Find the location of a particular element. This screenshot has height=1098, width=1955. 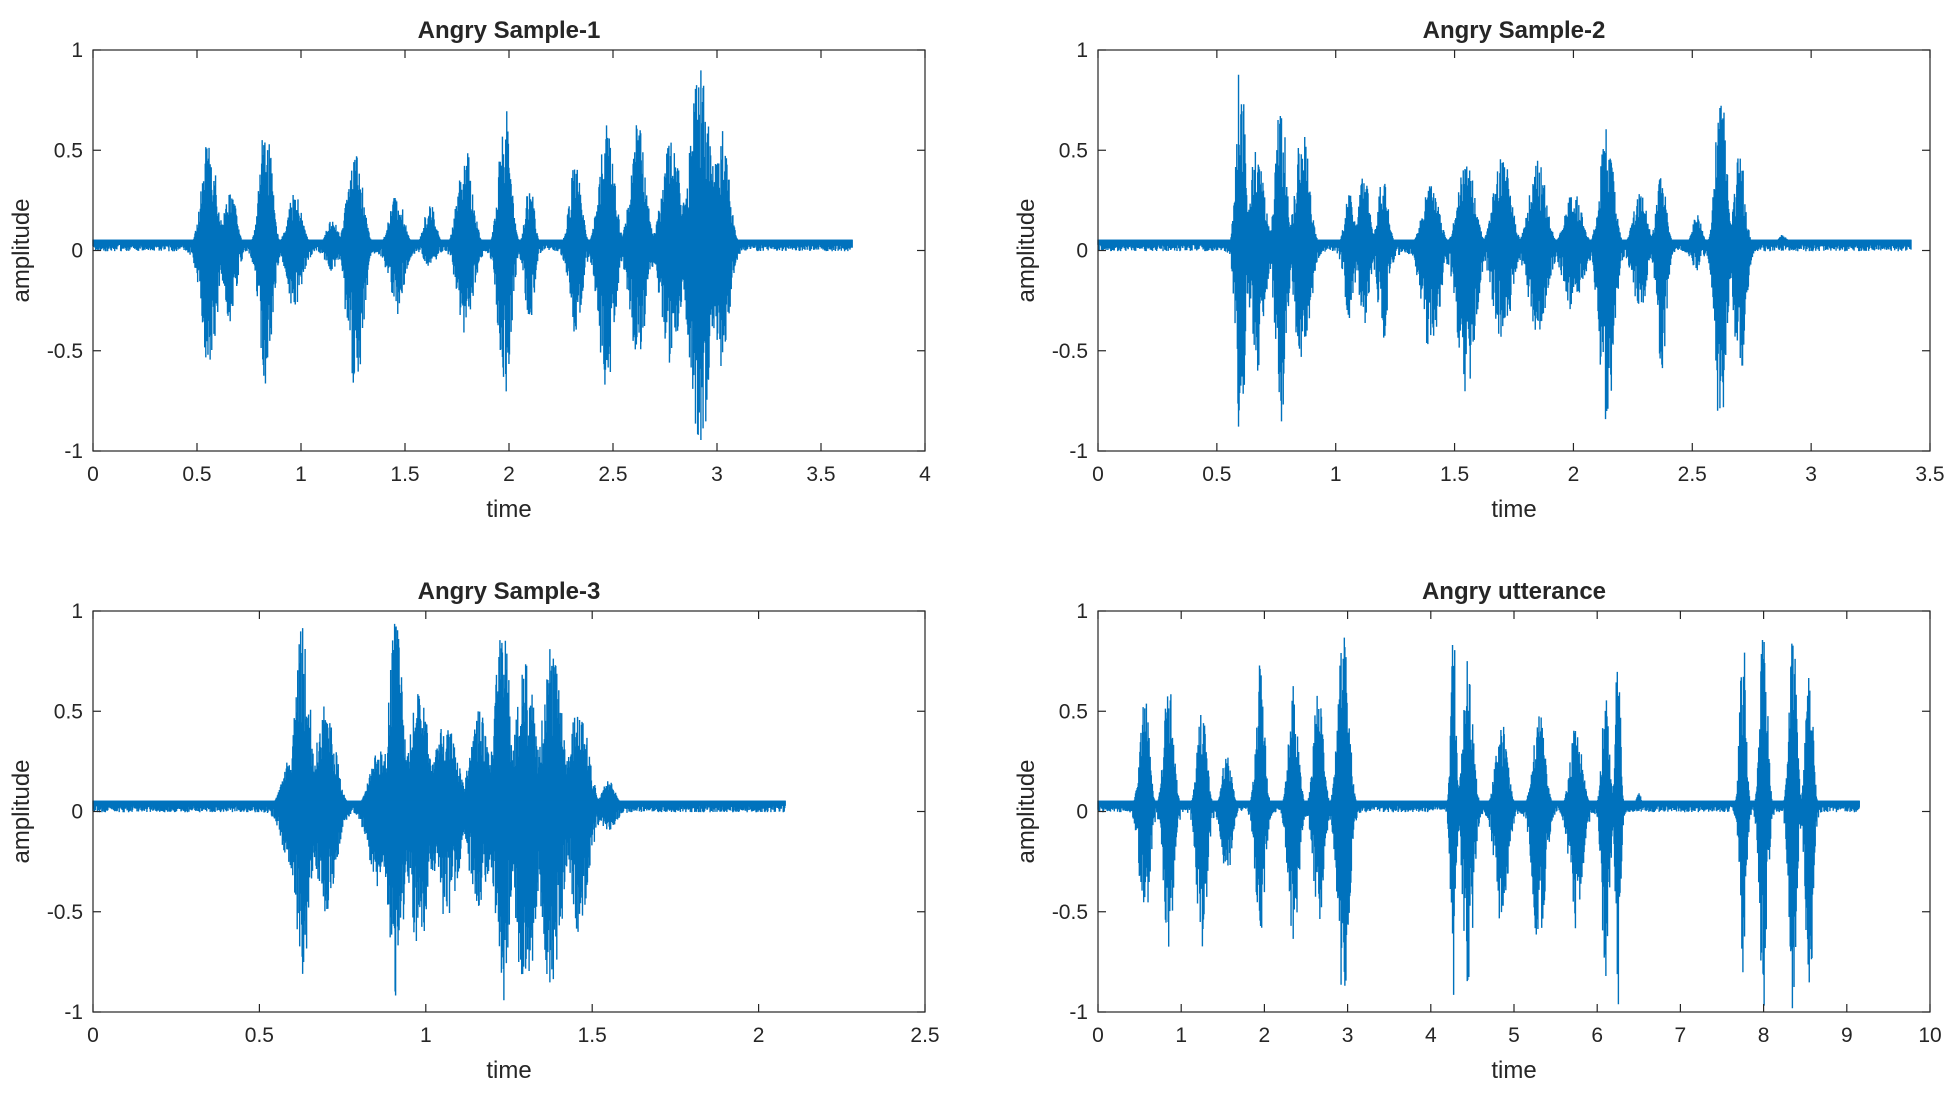

chart-title: Angry Sample-2 is located at coordinates (1514, 30).